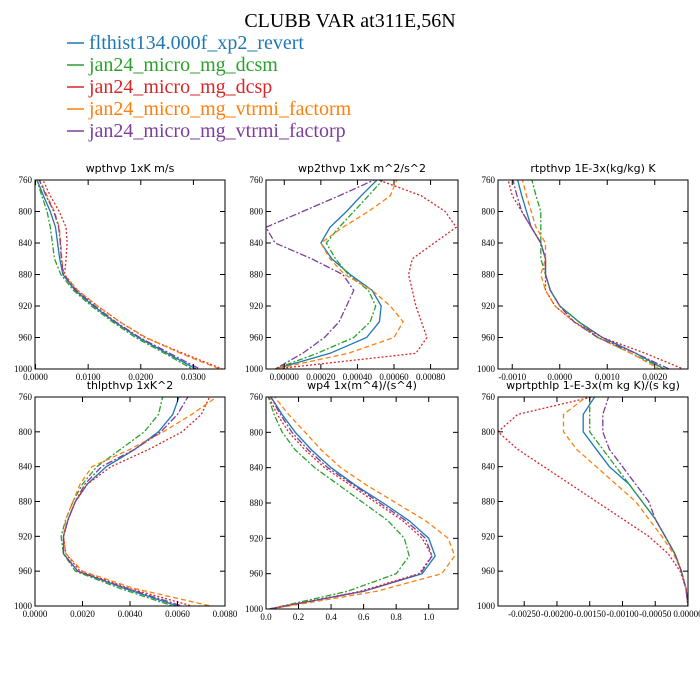  I want to click on legend-item: jan24_micro_mg_vtrmi_factorm, so click(209, 109).